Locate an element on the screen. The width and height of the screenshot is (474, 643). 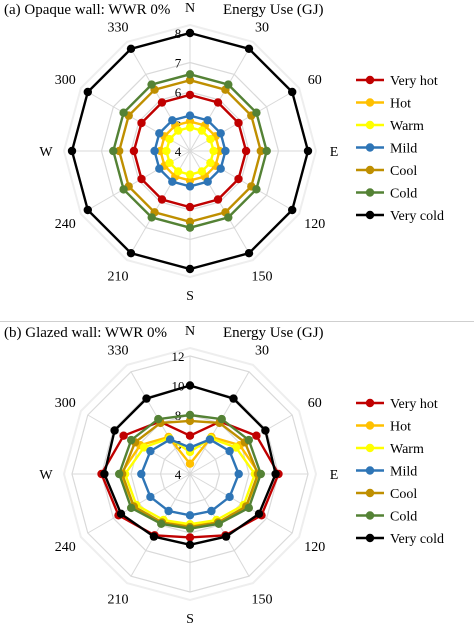
legend-item: Hot is located at coordinates (383, 427).